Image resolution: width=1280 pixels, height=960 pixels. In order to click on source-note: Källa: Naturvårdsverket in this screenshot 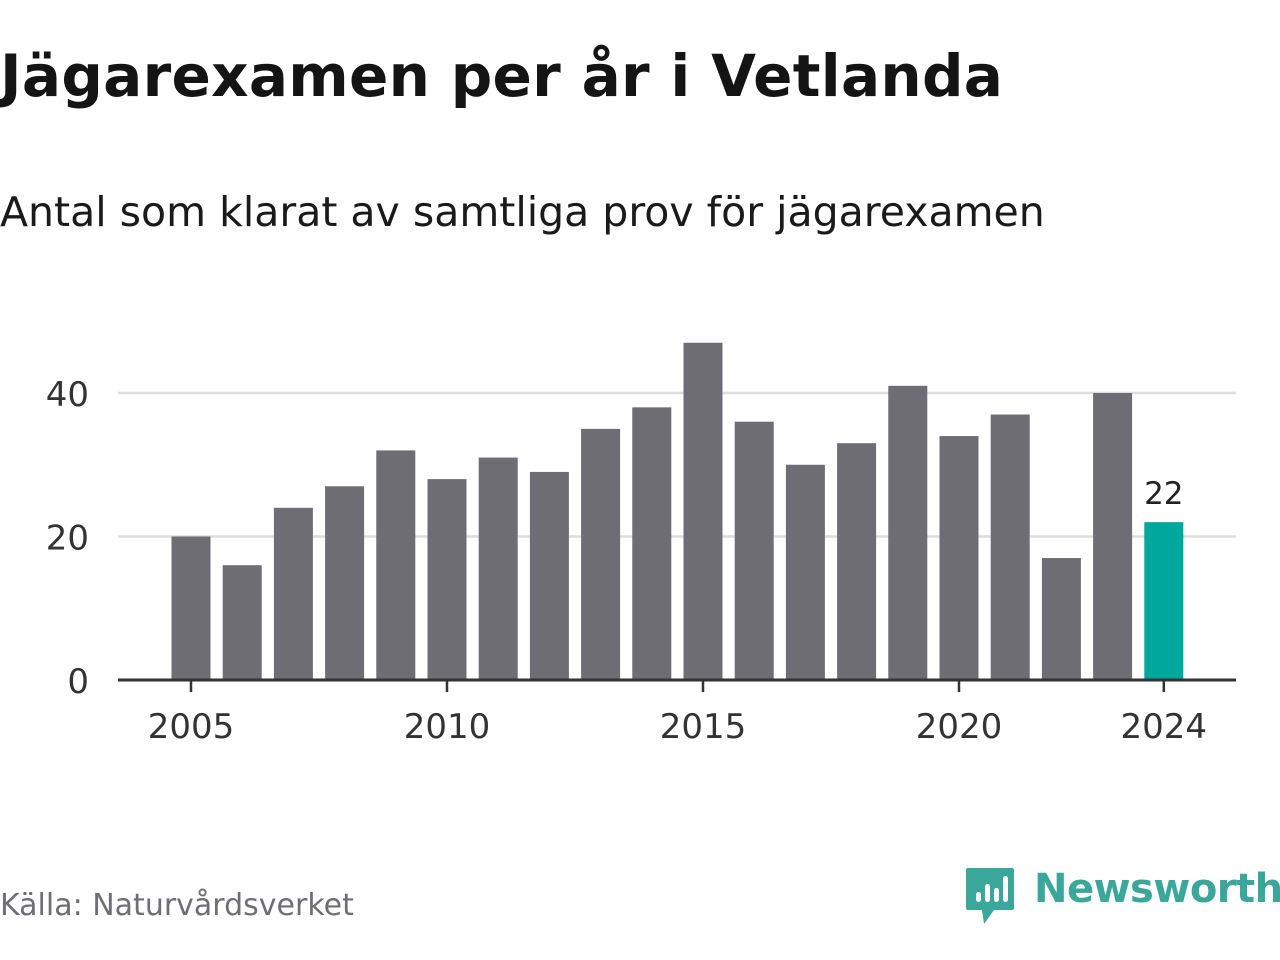, I will do `click(177, 905)`.